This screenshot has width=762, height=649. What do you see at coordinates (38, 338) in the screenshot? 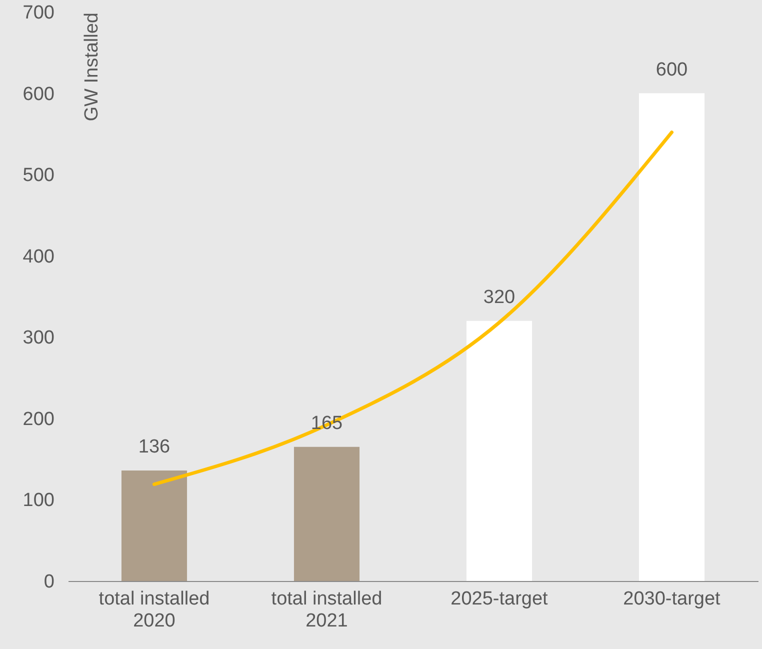
I see `y-tick-label: 300` at bounding box center [38, 338].